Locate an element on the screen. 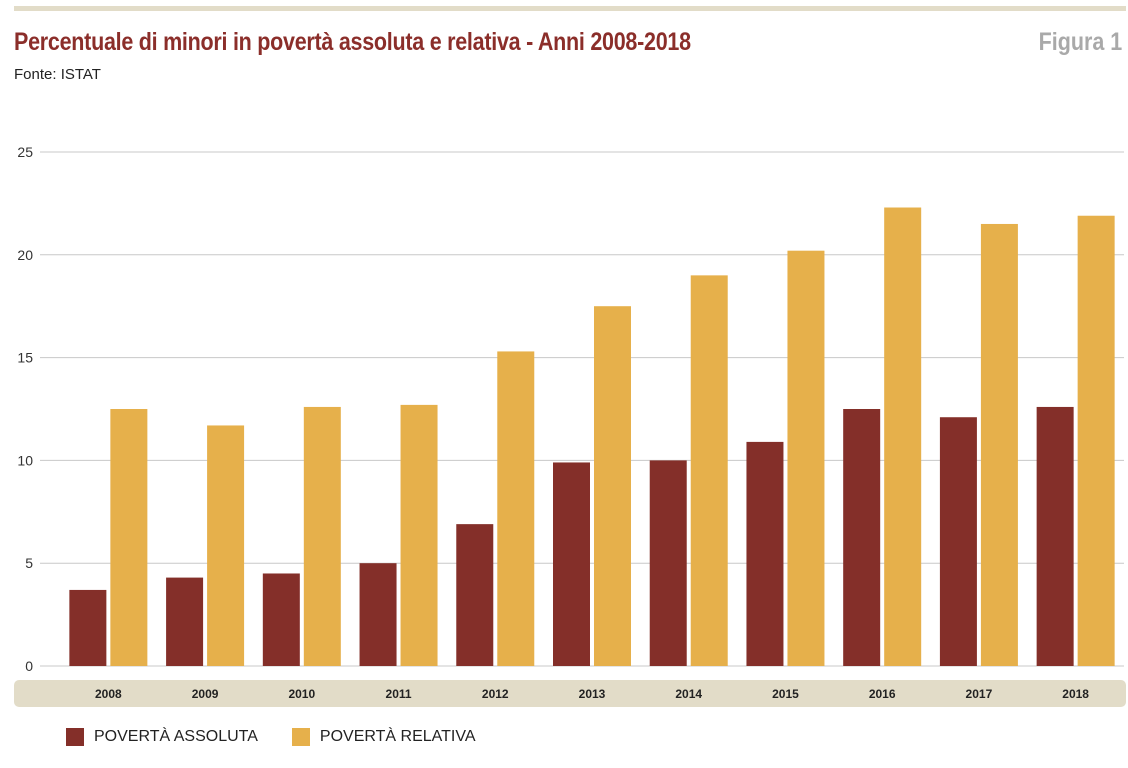 This screenshot has width=1128, height=768. legend-label-assoluta: POVERTÀ ASSOLUTA is located at coordinates (176, 736).